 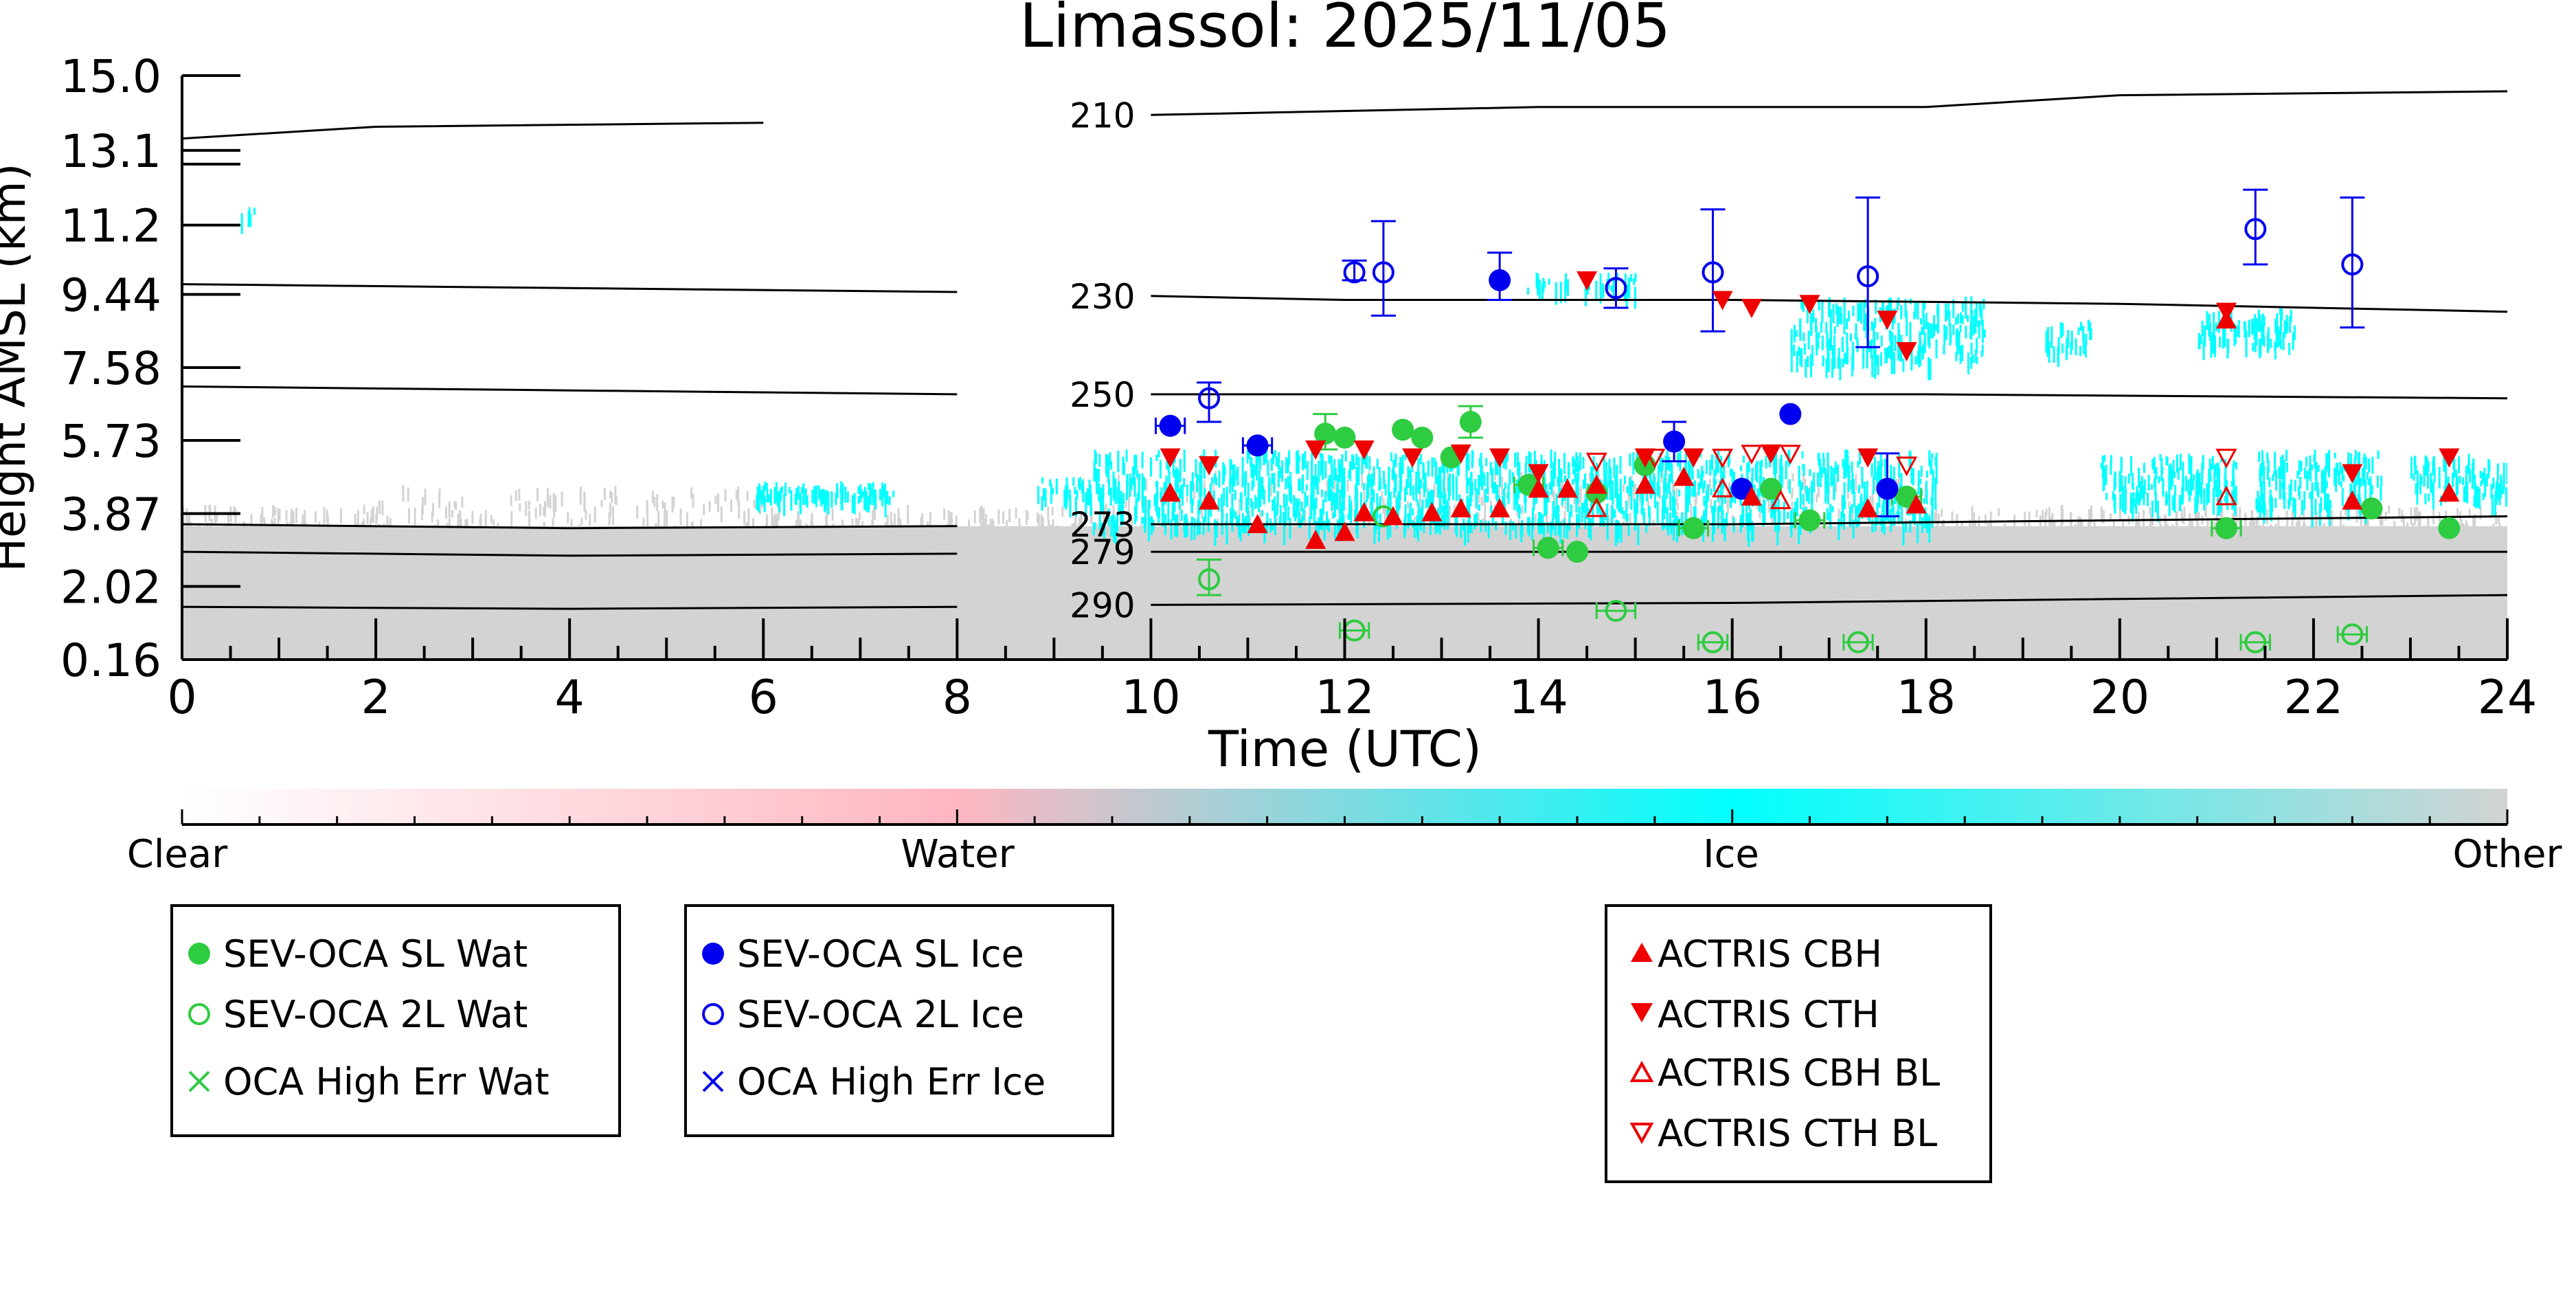 What do you see at coordinates (1829, 304) in the screenshot?
I see `isotherm-line` at bounding box center [1829, 304].